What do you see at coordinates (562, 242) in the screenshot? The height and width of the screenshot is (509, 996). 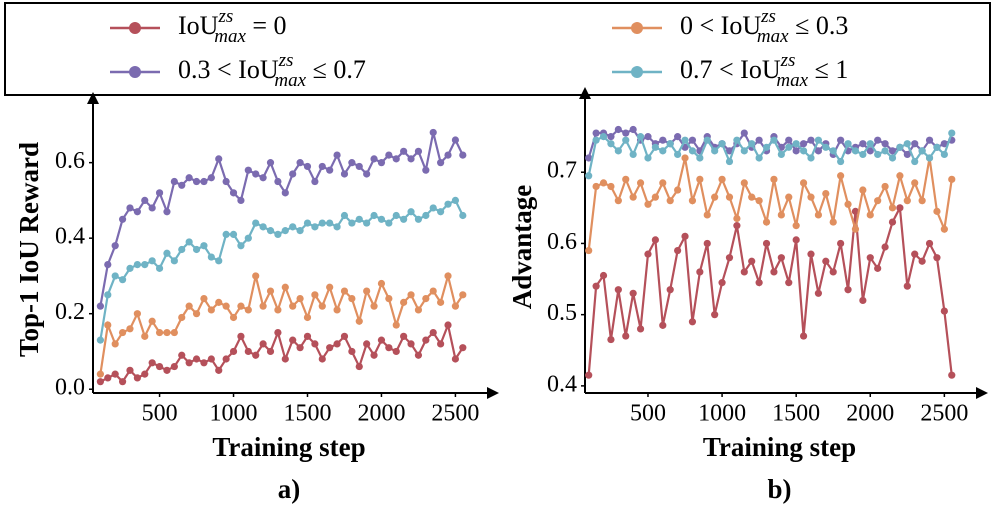 I see `y-tick-label: 0.6` at bounding box center [562, 242].